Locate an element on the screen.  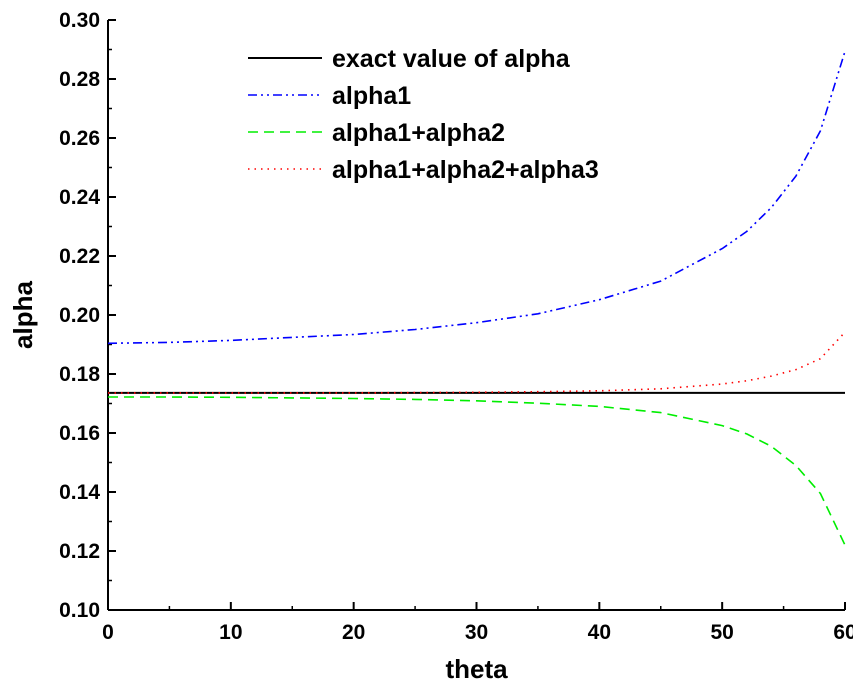
x-axis-title: theta is located at coordinates (476, 669).